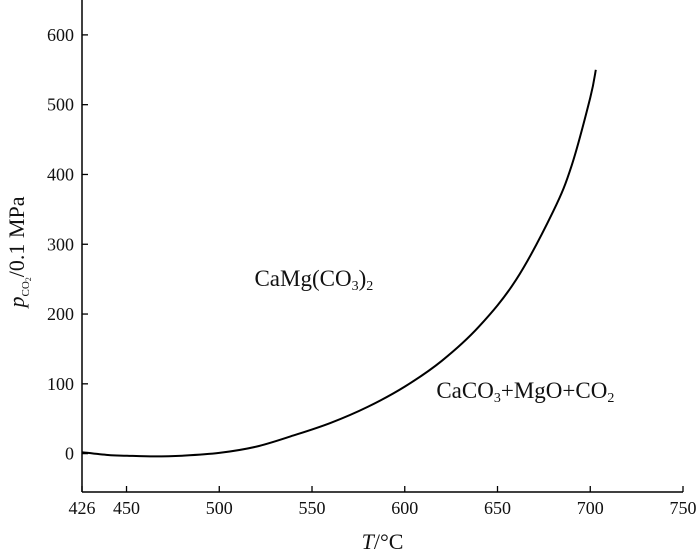 The image size is (700, 555). What do you see at coordinates (60, 244) in the screenshot?
I see `y-tick-label: 300` at bounding box center [60, 244].